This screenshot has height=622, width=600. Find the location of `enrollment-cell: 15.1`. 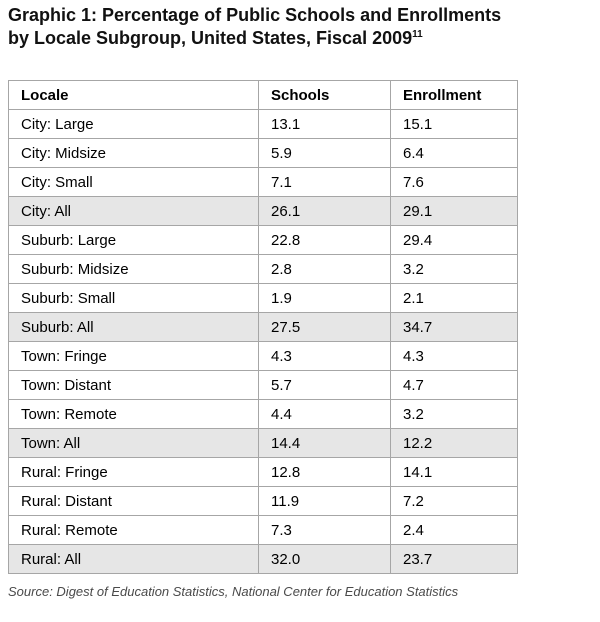

enrollment-cell: 15.1 is located at coordinates (454, 124).